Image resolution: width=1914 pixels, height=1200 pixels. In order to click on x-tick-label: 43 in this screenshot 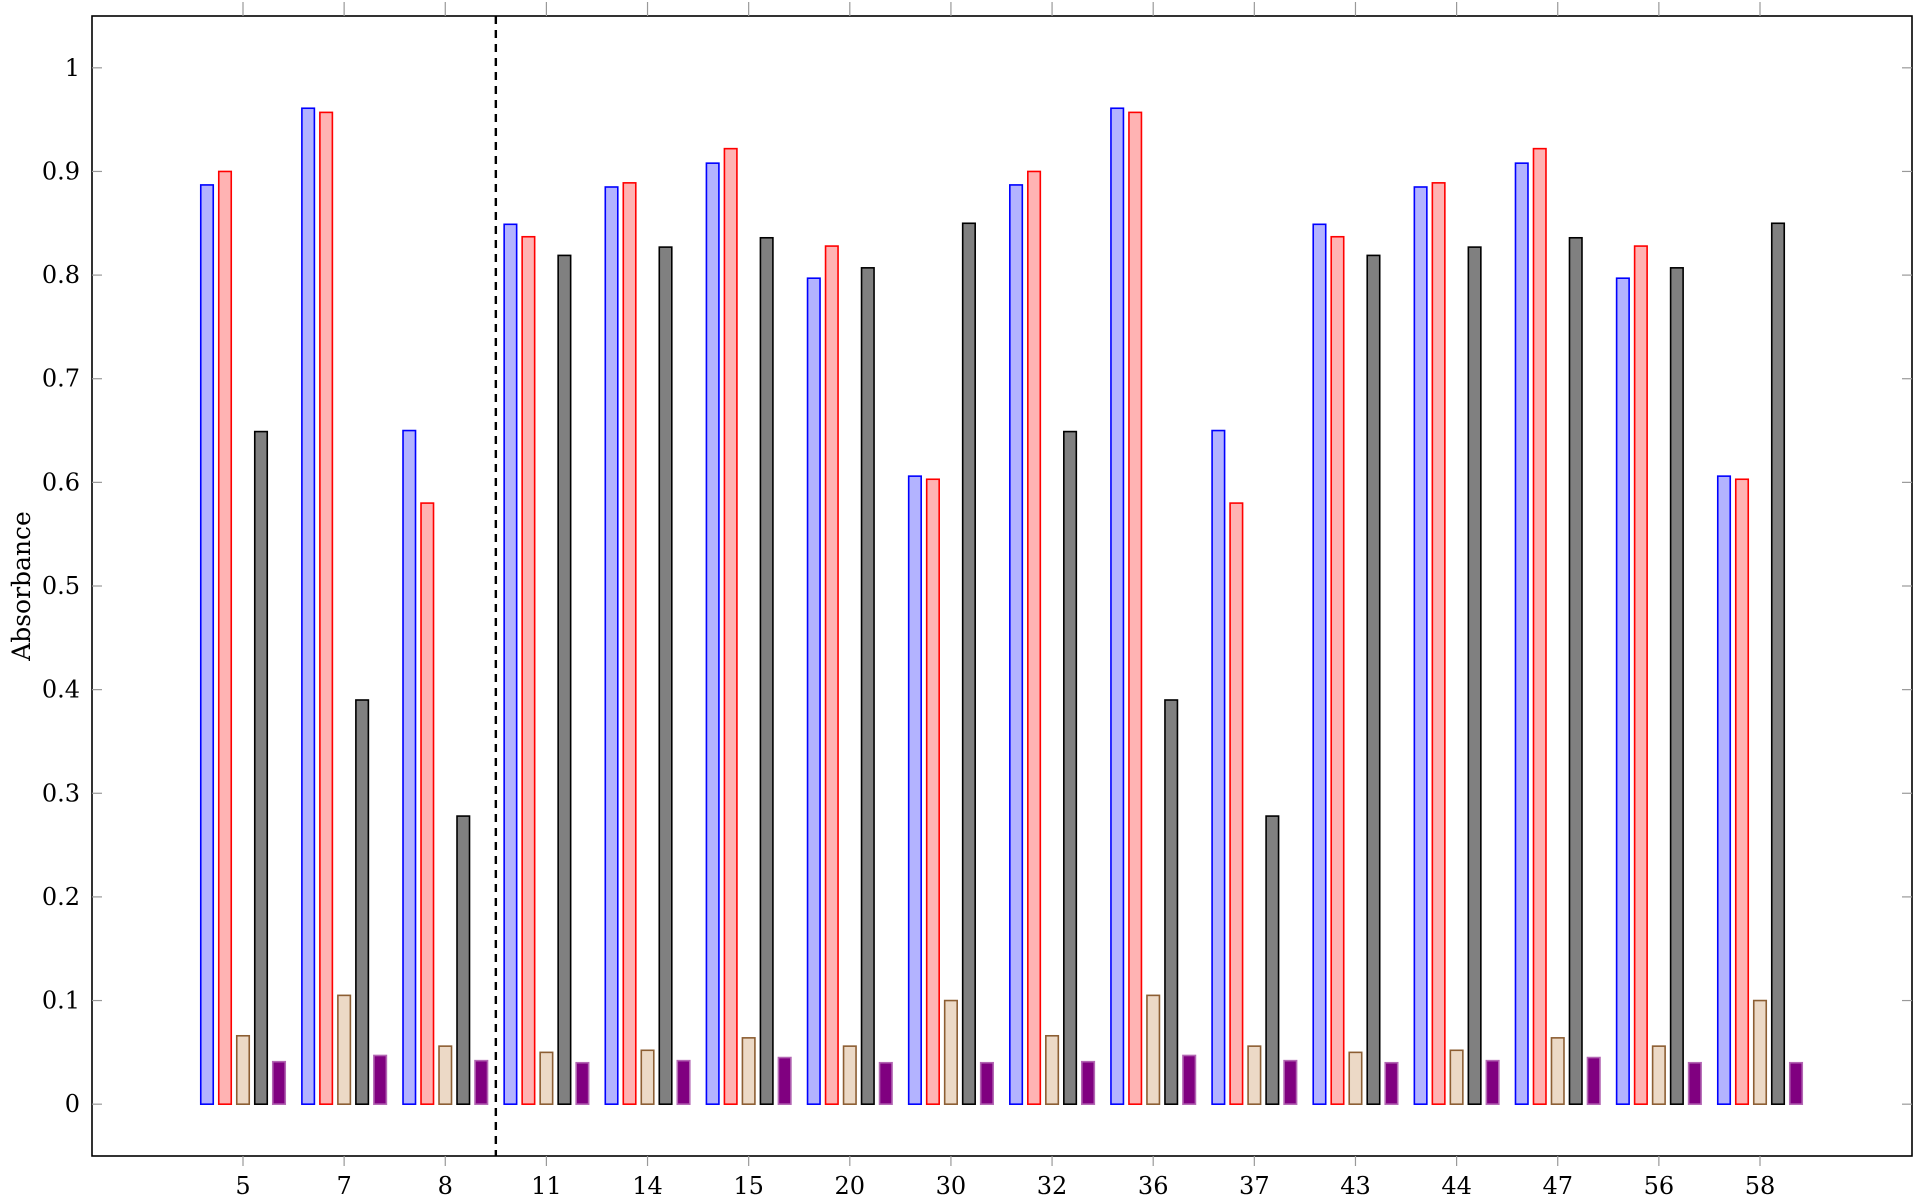, I will do `click(1355, 1186)`.